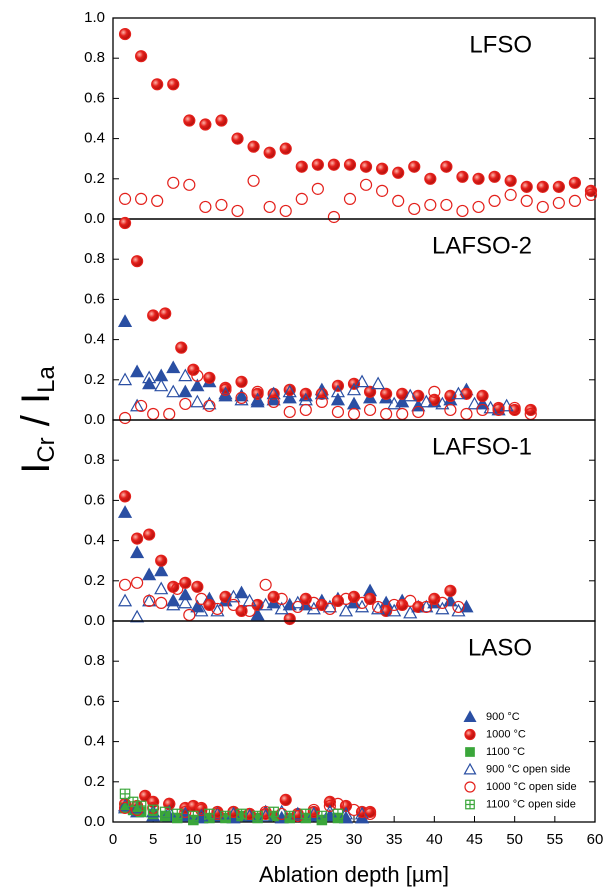 The width and height of the screenshot is (603, 896). I want to click on y-label-part: I, so click(36, 468).